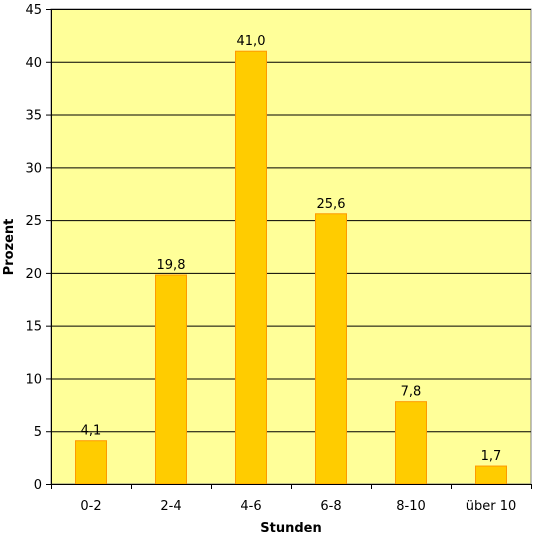 This screenshot has width=535, height=536. I want to click on x-tick-label: 0-2, so click(90, 506).